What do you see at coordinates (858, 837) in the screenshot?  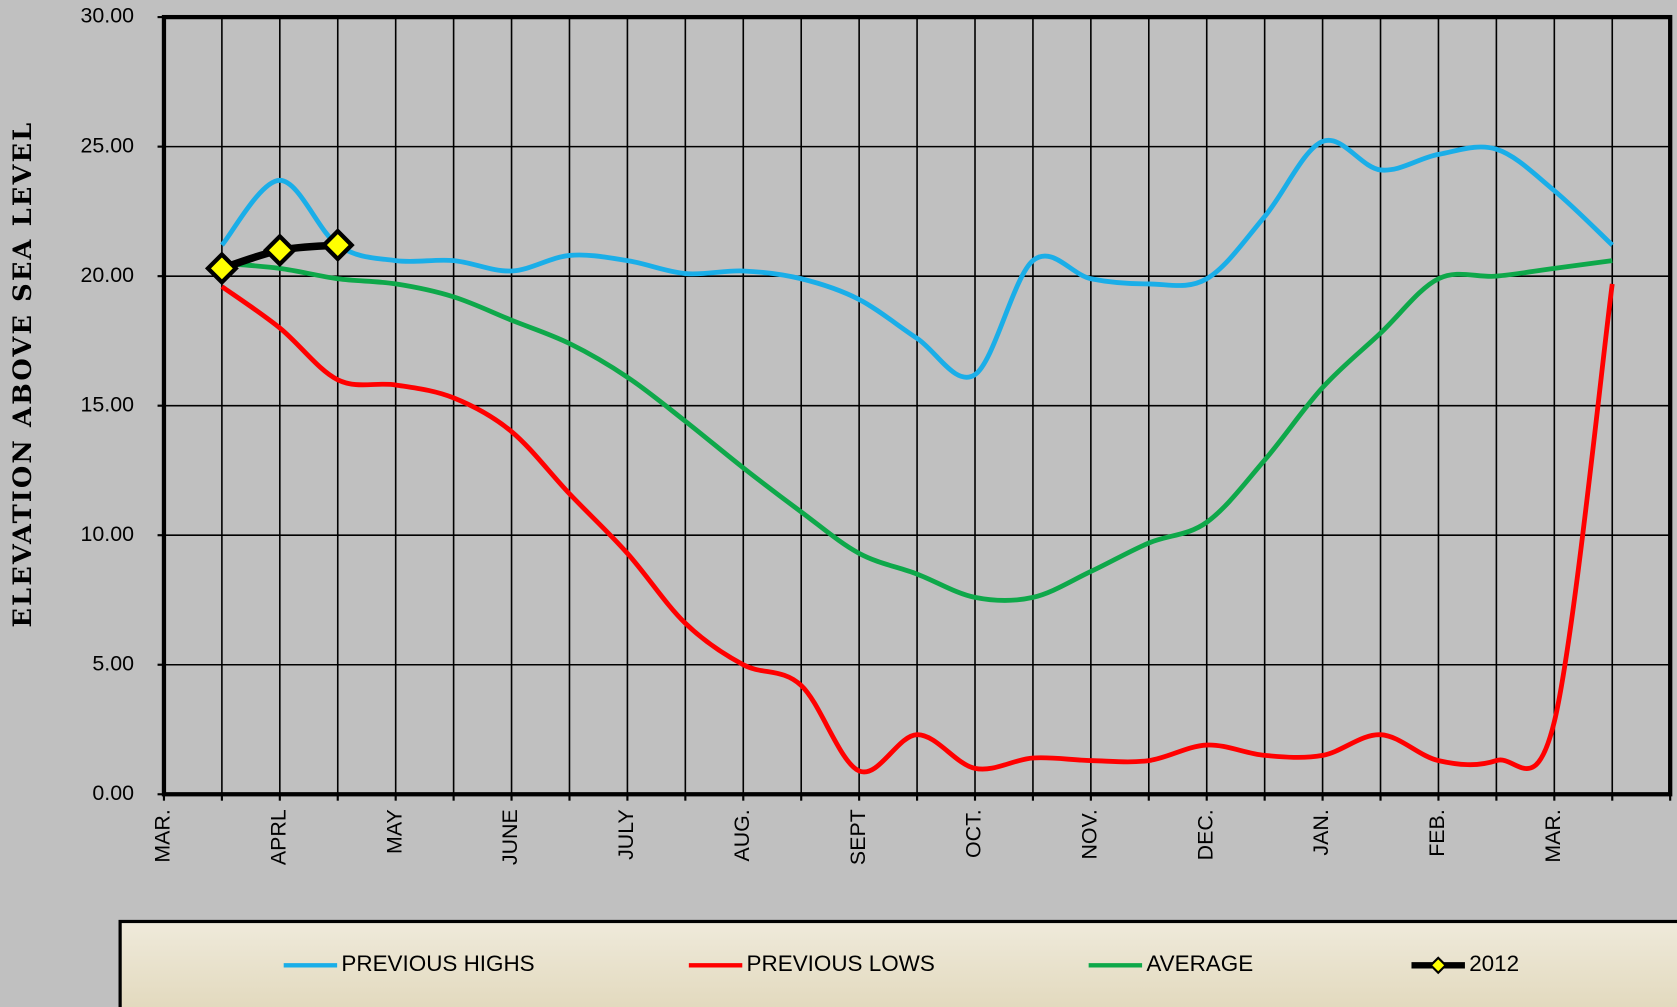 I see `x-tick-label: SEPT` at bounding box center [858, 837].